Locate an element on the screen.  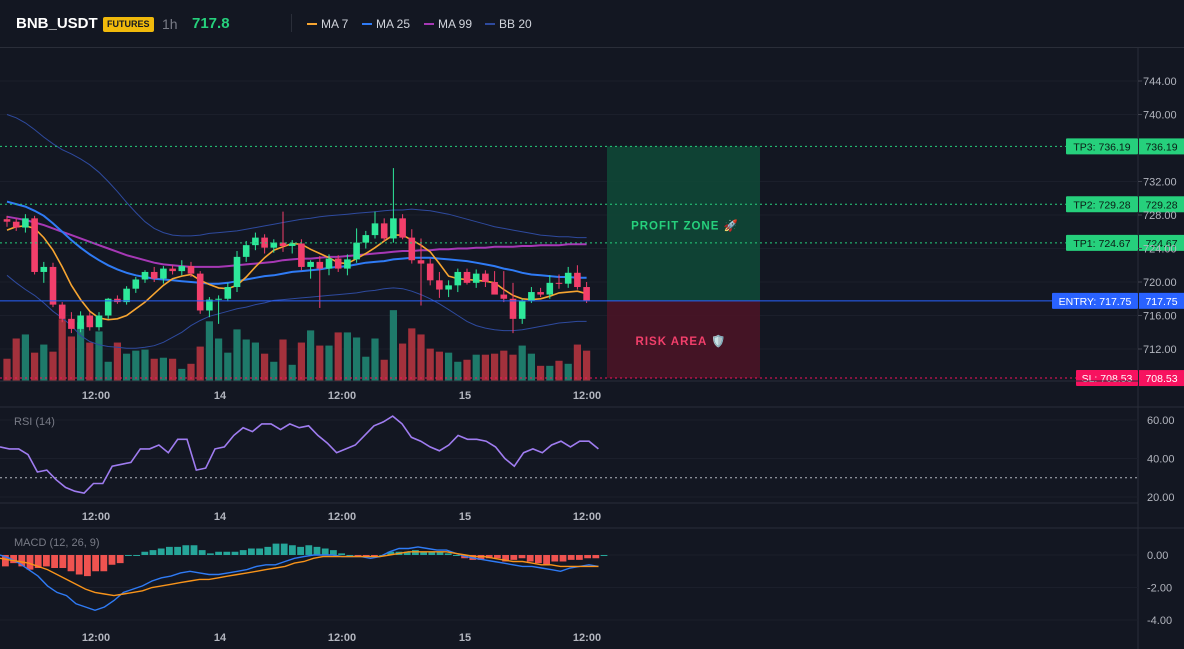
bb-lower-line is located at coordinates (296, 311).